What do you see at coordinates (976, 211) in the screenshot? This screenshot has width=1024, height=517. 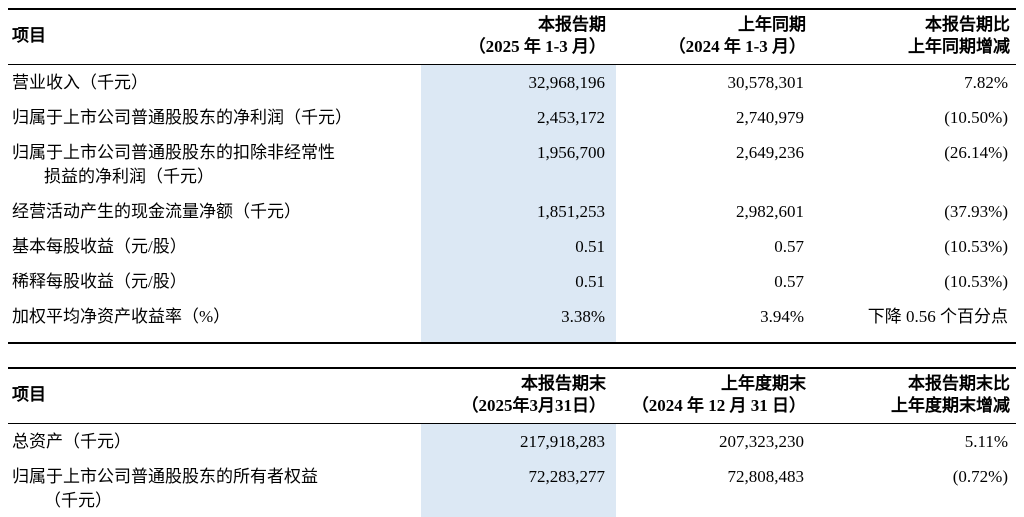 I see `change-value: (37.93%)` at bounding box center [976, 211].